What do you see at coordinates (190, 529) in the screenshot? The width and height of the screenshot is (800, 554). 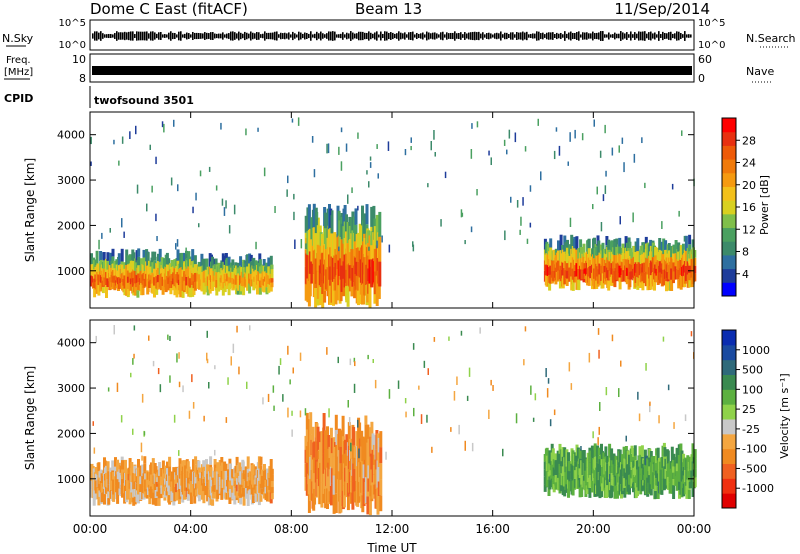 I see `x-tick-label: 04:00` at bounding box center [190, 529].